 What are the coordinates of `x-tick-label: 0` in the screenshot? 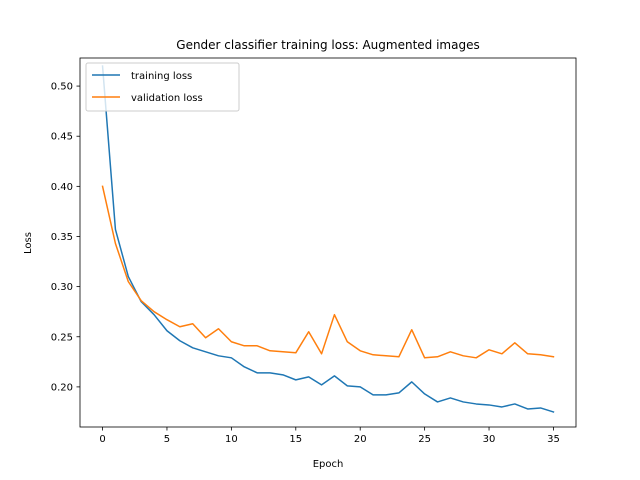 It's located at (102, 439).